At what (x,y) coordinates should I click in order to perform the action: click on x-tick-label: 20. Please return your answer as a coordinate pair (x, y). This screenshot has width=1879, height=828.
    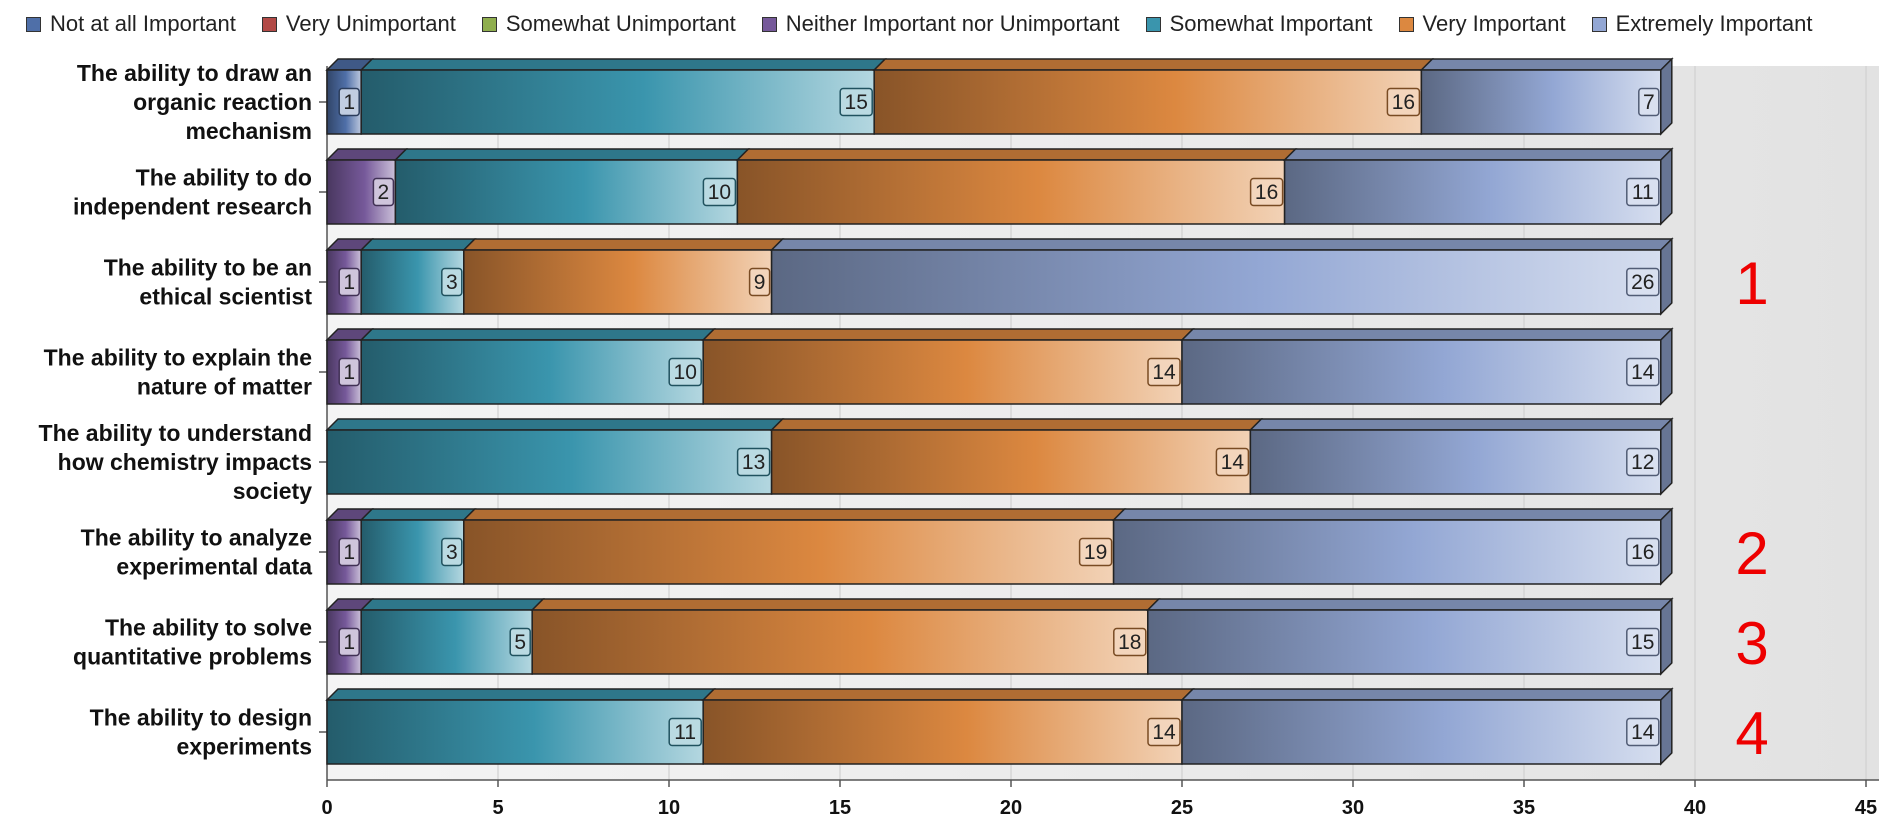
    Looking at the image, I should click on (1011, 808).